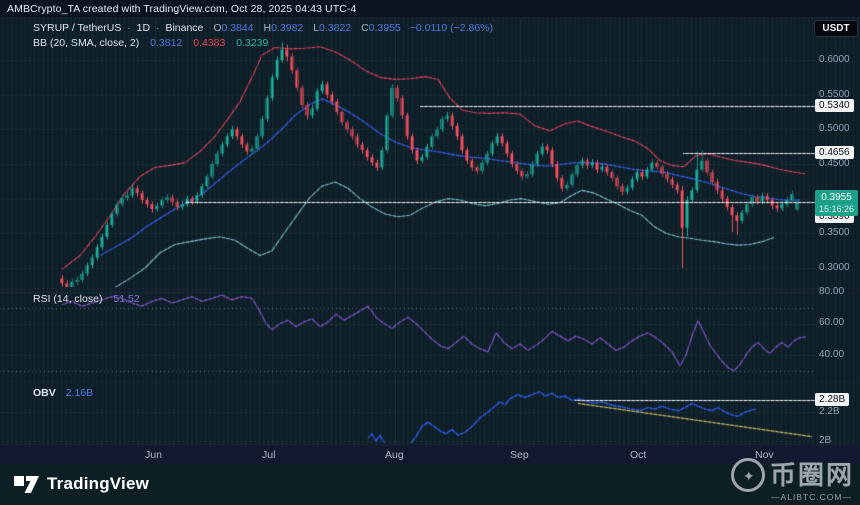  What do you see at coordinates (451, 28) in the screenshot?
I see `change-value: −0.0110 (−2.86%)` at bounding box center [451, 28].